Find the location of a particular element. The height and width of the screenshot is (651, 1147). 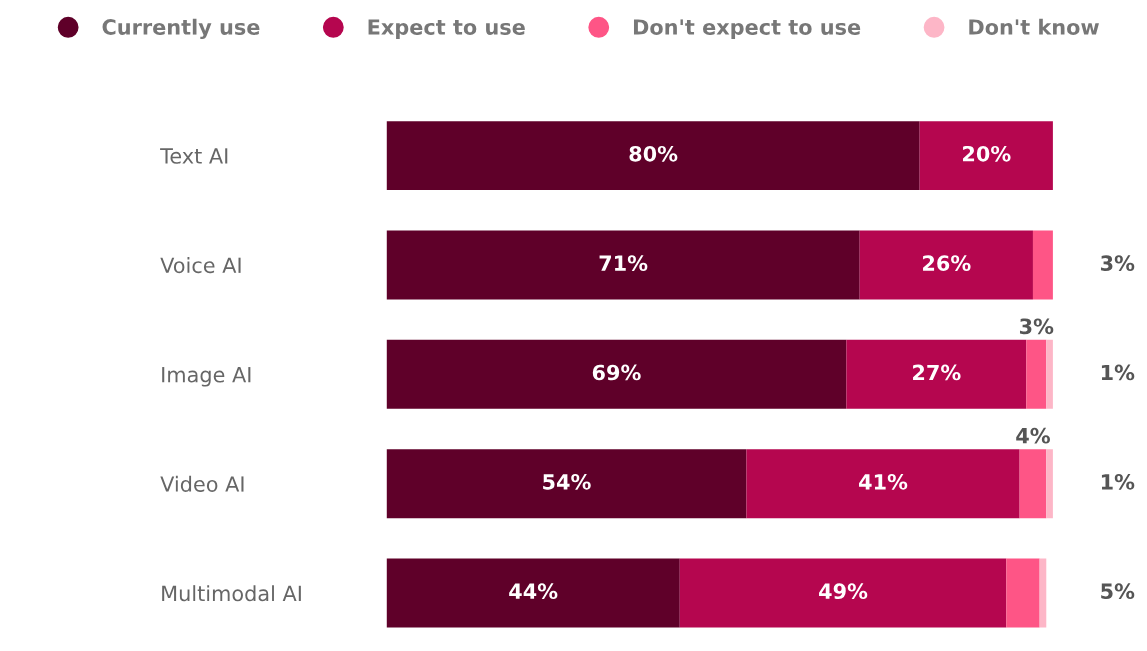

data-label: 54% is located at coordinates (567, 481).